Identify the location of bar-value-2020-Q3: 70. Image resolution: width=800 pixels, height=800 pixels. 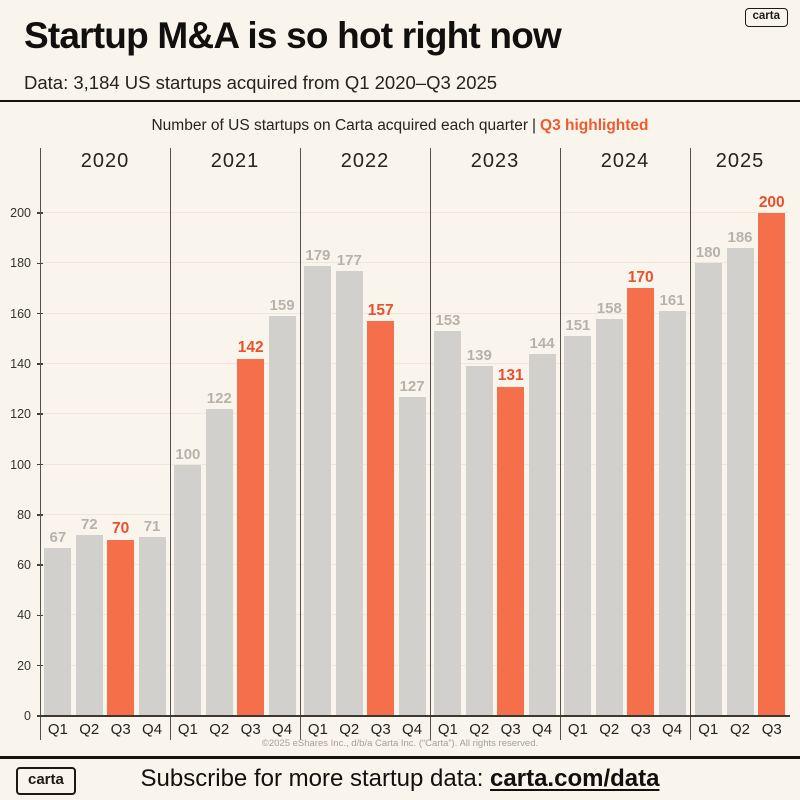
(121, 529).